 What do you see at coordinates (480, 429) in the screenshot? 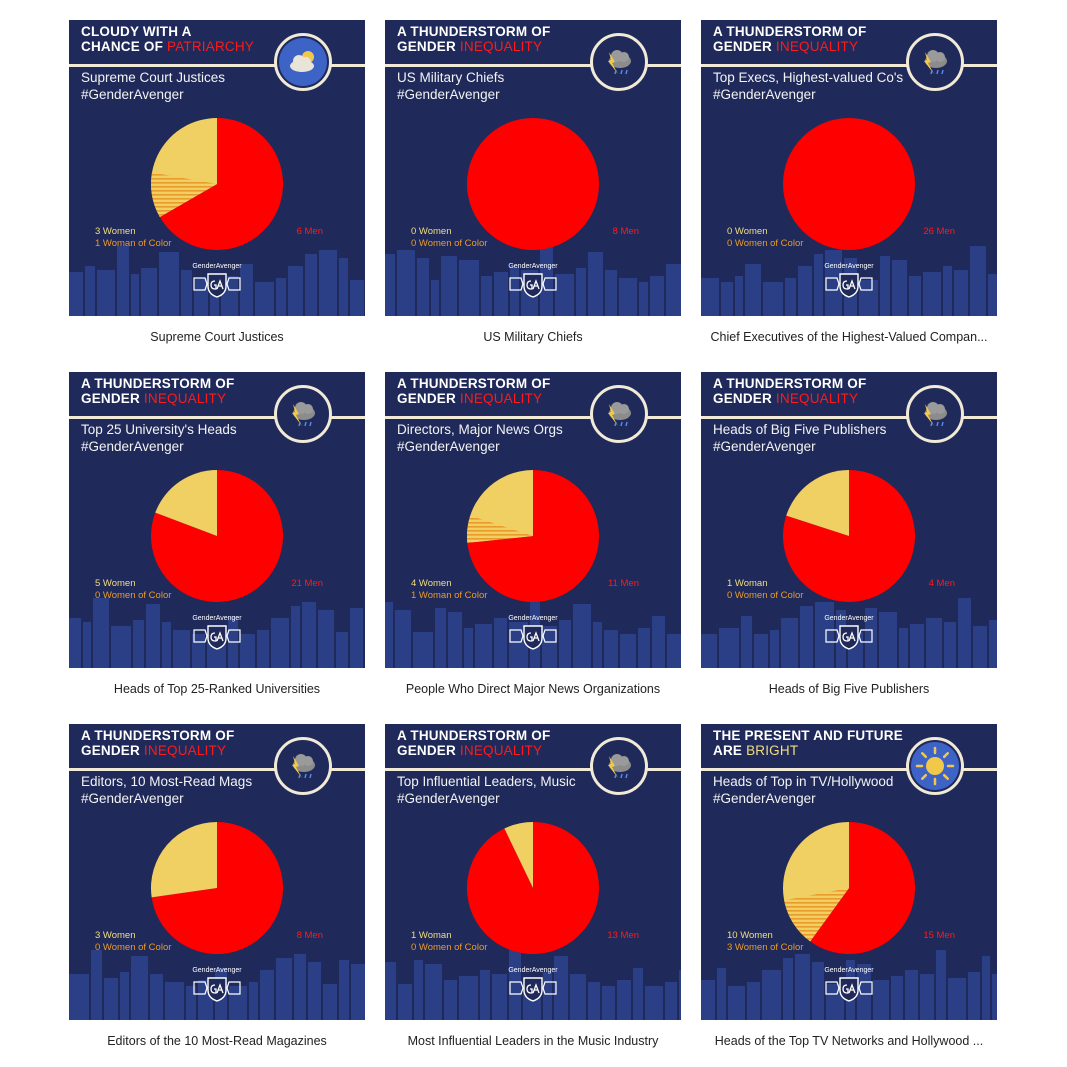
I see `subtitle-title: Directors, Major News Orgs` at bounding box center [480, 429].